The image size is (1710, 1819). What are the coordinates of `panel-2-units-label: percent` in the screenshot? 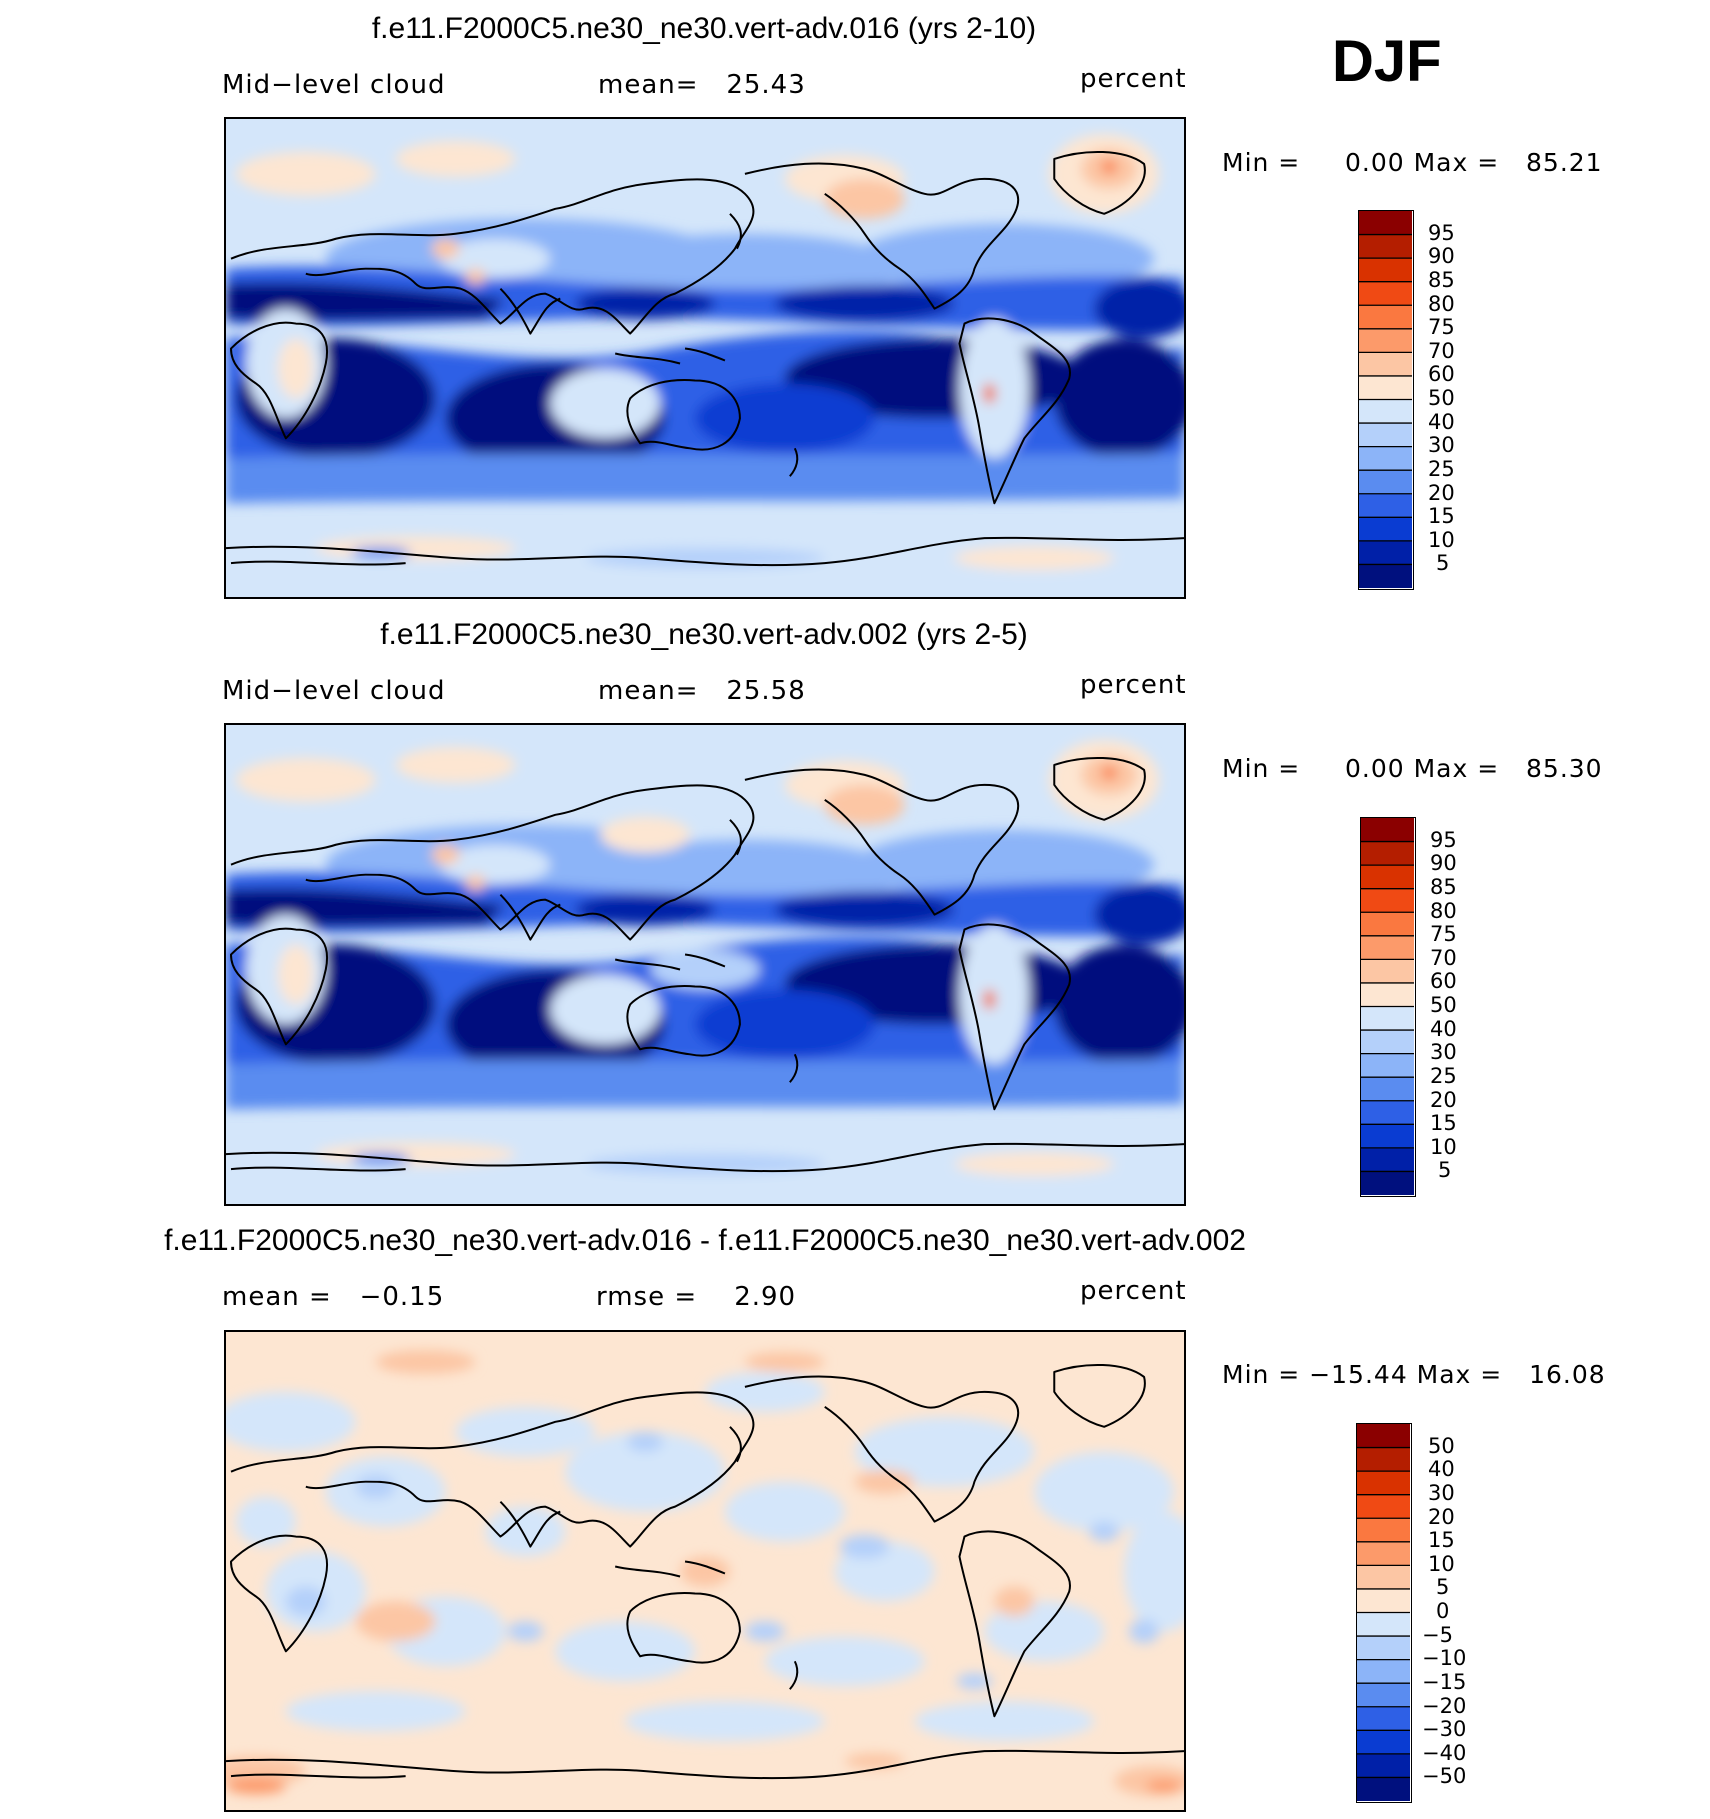 It's located at (1133, 685).